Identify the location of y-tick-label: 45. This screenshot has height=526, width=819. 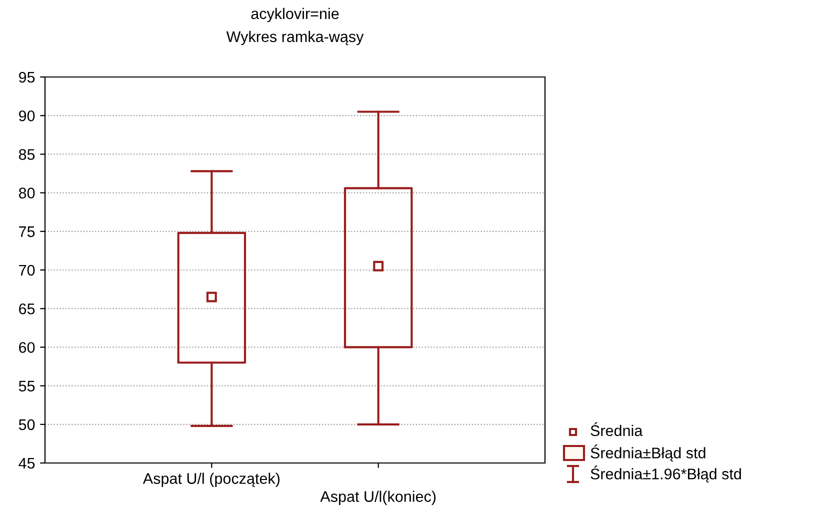
(26, 463).